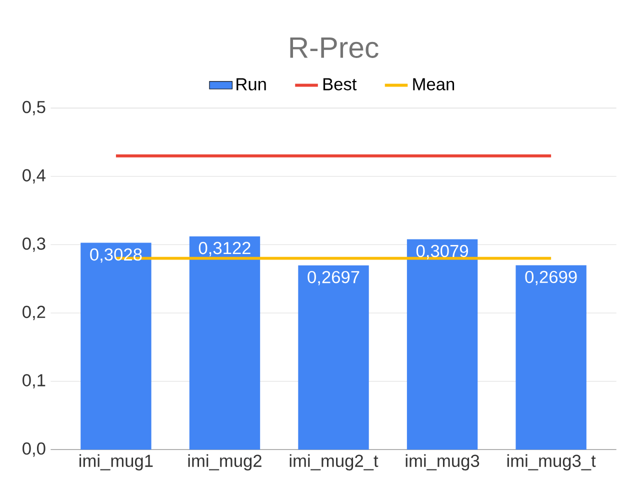  What do you see at coordinates (116, 255) in the screenshot?
I see `data-label: 0,3028` at bounding box center [116, 255].